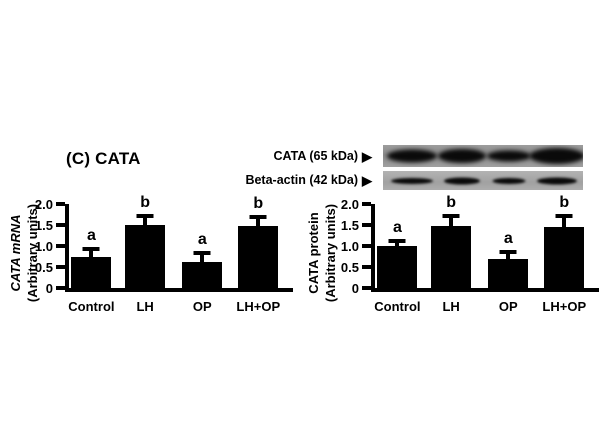 The width and height of the screenshot is (600, 447). Describe the element at coordinates (483, 180) in the screenshot. I see `western-blot-beta-actin` at that location.